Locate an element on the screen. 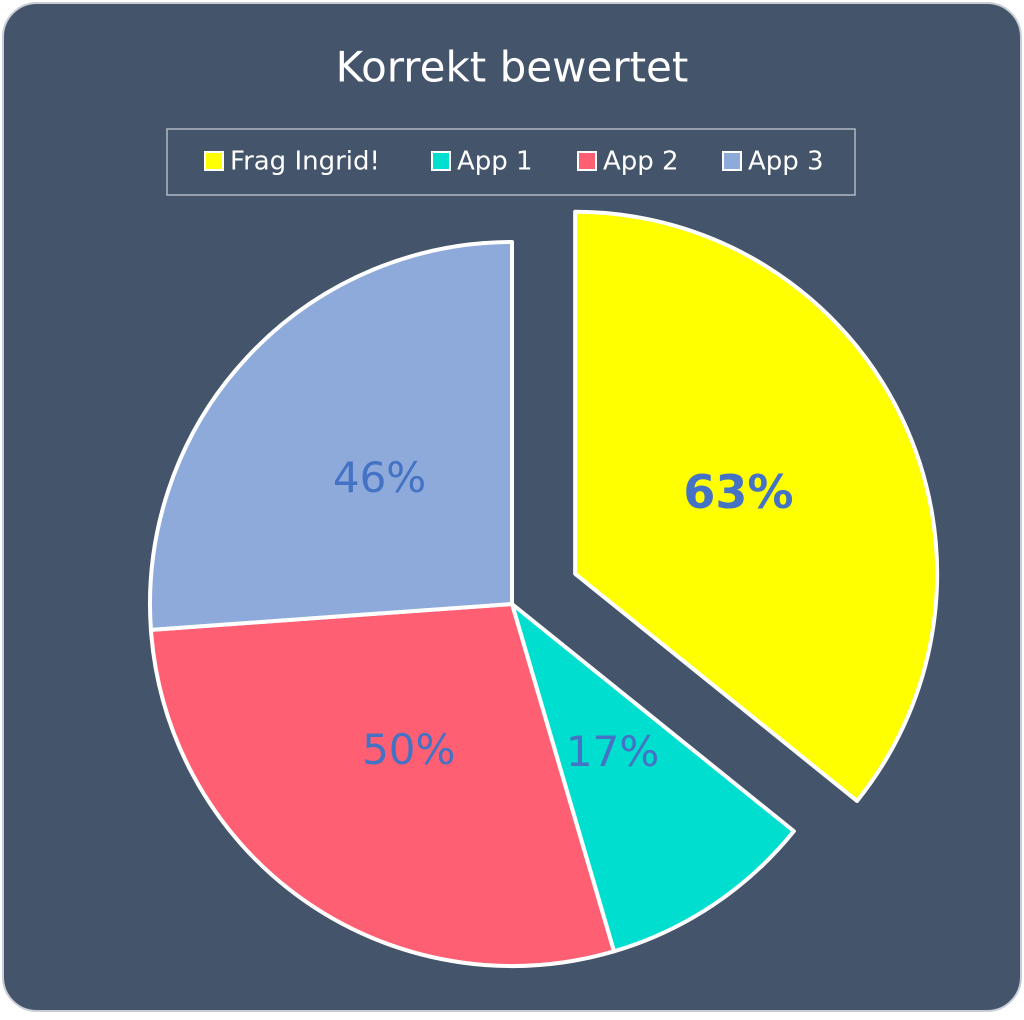  chart-title: Korrekt bewertet is located at coordinates (512, 67).